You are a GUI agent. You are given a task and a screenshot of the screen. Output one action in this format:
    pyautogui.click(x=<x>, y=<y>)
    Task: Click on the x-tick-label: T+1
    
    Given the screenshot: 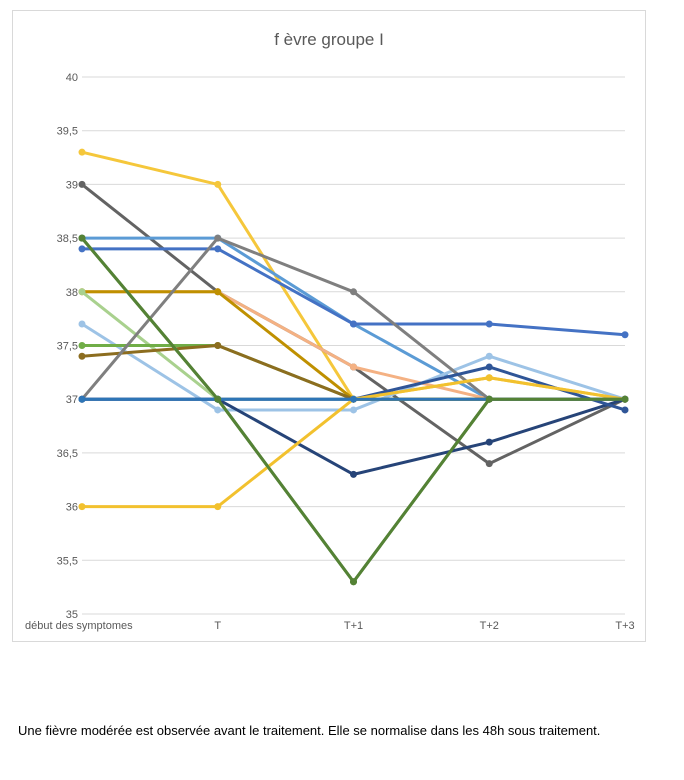 What is the action you would take?
    pyautogui.click(x=353, y=626)
    